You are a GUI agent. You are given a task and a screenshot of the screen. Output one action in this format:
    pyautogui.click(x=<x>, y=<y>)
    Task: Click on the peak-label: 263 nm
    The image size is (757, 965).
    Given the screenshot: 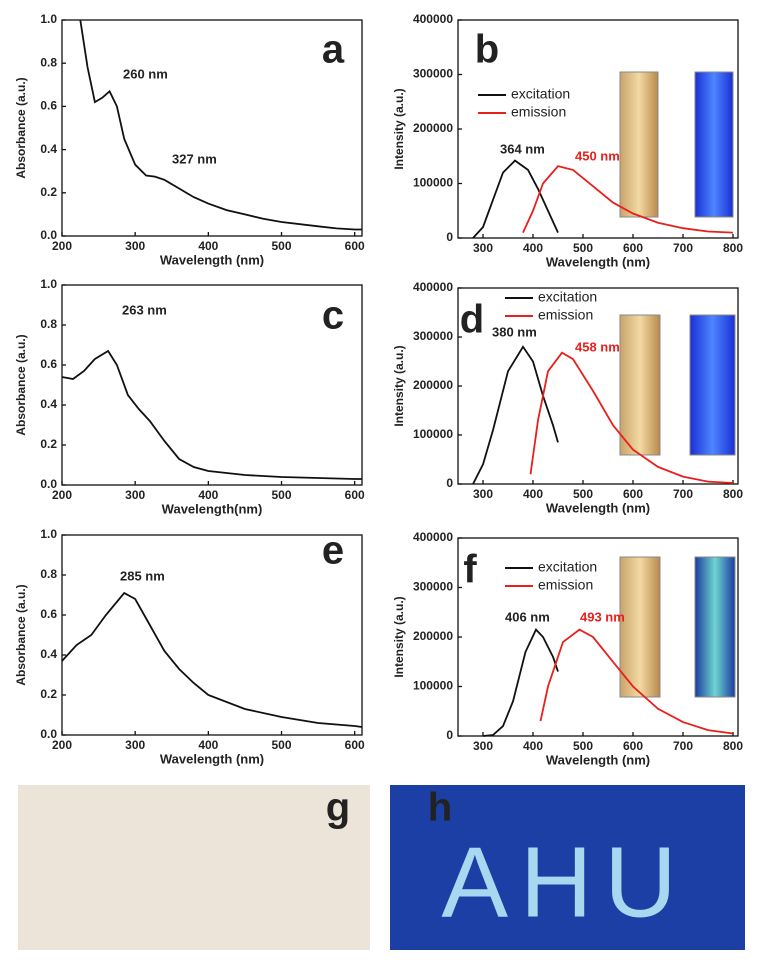 What is the action you would take?
    pyautogui.click(x=144, y=309)
    